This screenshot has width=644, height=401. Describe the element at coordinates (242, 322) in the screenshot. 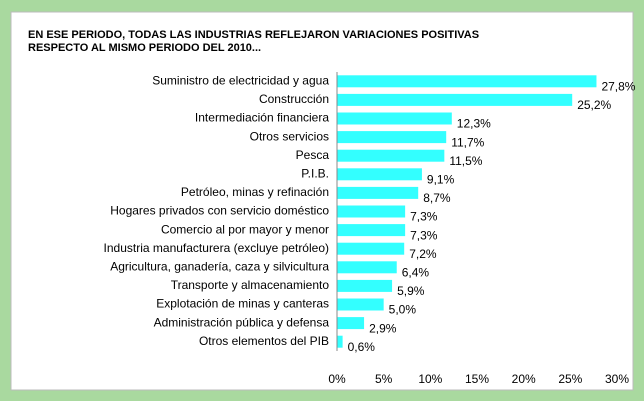

I see `category-label: Administración pública y defensa` at that location.